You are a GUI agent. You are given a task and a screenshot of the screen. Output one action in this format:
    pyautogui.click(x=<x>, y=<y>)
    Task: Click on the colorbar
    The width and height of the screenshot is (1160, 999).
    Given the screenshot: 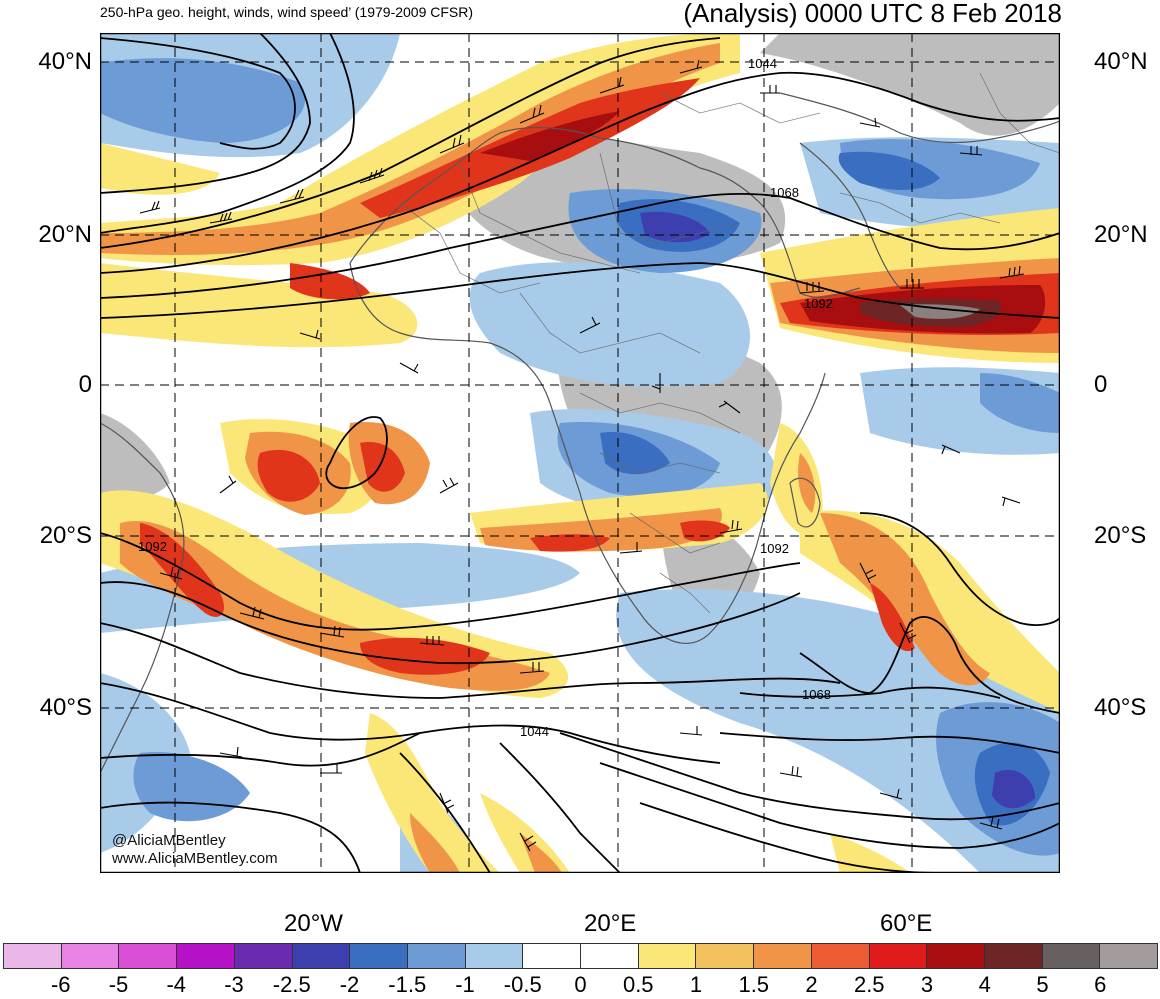 What is the action you would take?
    pyautogui.click(x=580, y=956)
    